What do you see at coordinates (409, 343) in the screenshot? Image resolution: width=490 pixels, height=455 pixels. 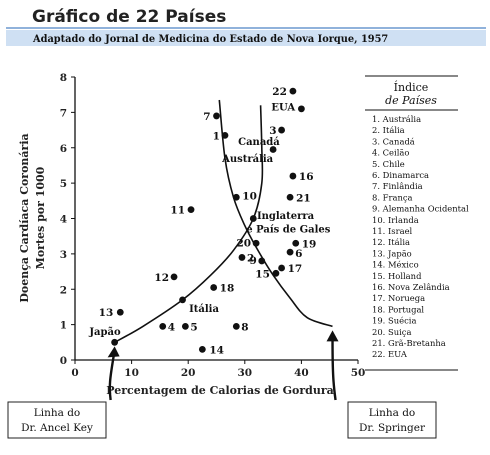 I see `legend-item: 21. Grã-Bretanha` at bounding box center [409, 343].